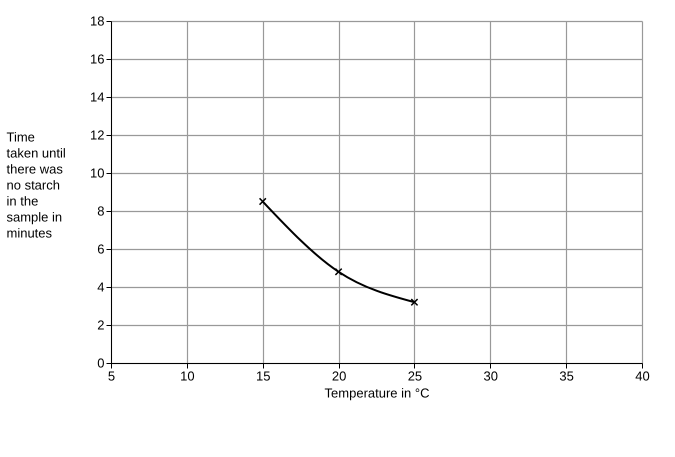  Describe the element at coordinates (100, 287) in the screenshot. I see `y-tick-label: 4` at that location.